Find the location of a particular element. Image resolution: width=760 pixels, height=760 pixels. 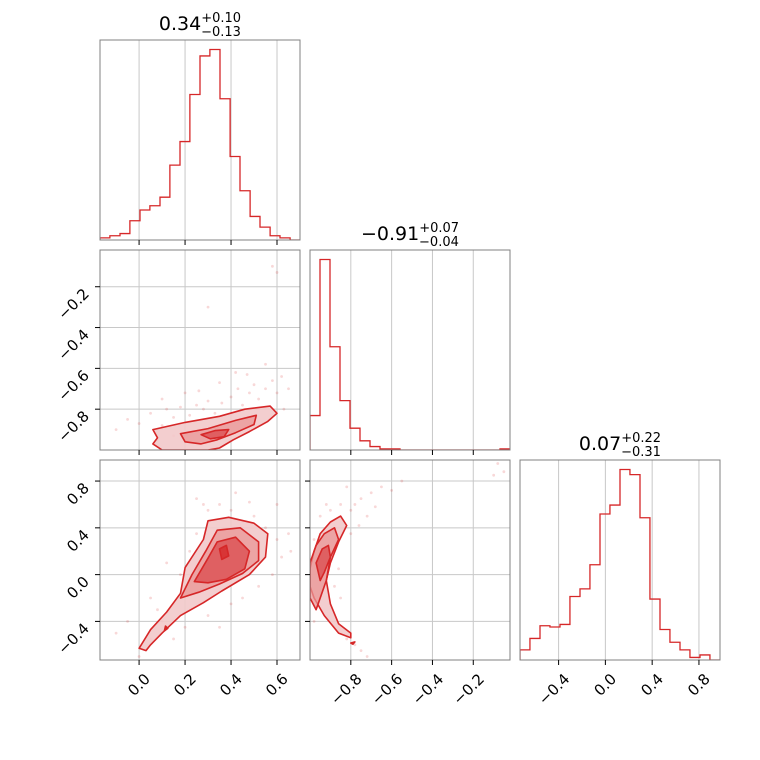

x-tick-label: −0.2 is located at coordinates (469, 689).